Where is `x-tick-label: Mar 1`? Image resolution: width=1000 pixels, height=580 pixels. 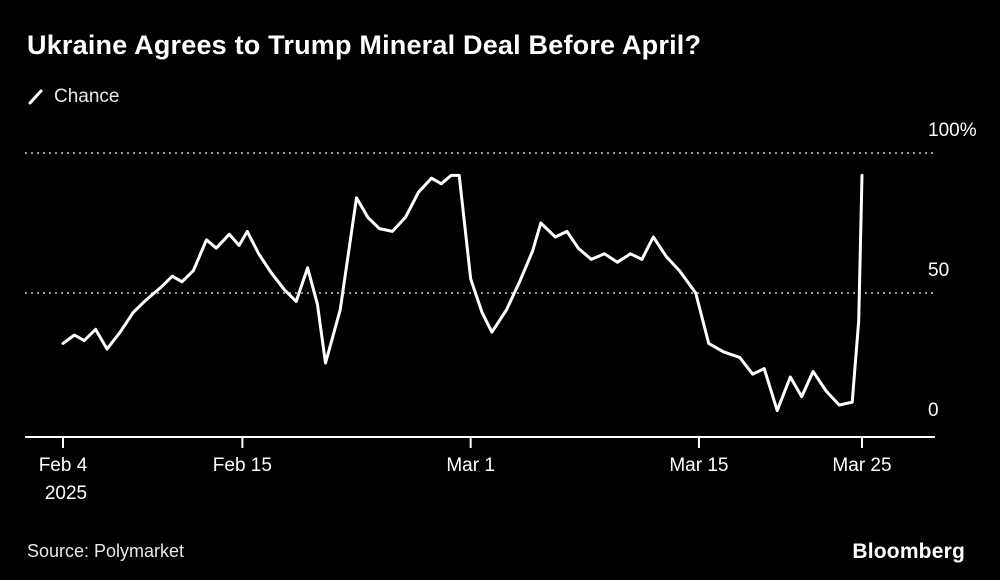
x-tick-label: Mar 1 is located at coordinates (470, 465).